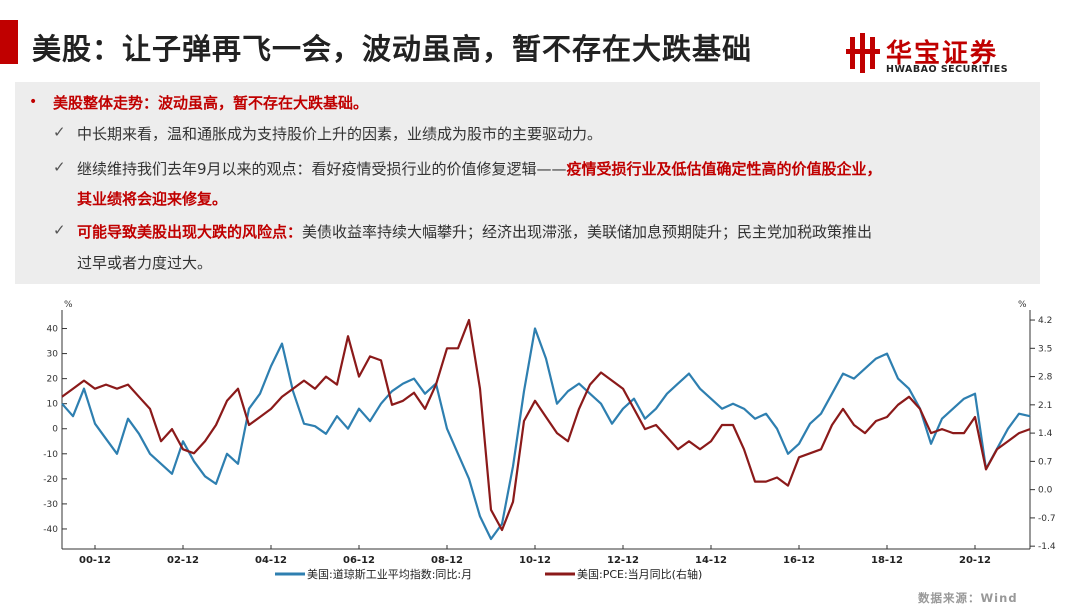 This screenshot has height=608, width=1080. What do you see at coordinates (53, 380) in the screenshot?
I see `left-tick-label: 20` at bounding box center [53, 380].